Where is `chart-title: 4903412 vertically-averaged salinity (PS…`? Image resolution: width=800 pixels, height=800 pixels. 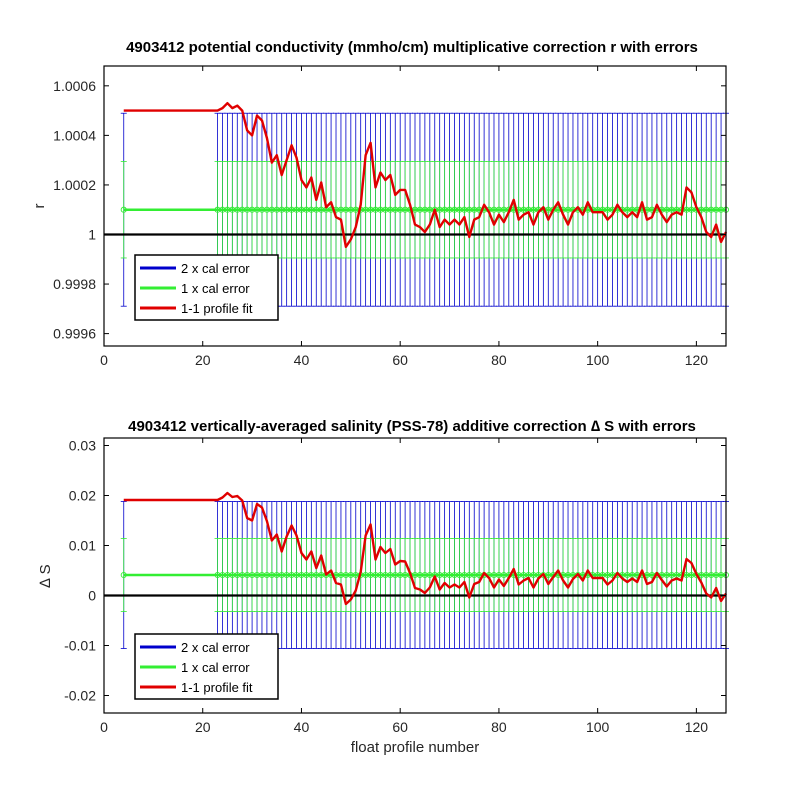 chart-title: 4903412 vertically-averaged salinity (PS… is located at coordinates (412, 426).